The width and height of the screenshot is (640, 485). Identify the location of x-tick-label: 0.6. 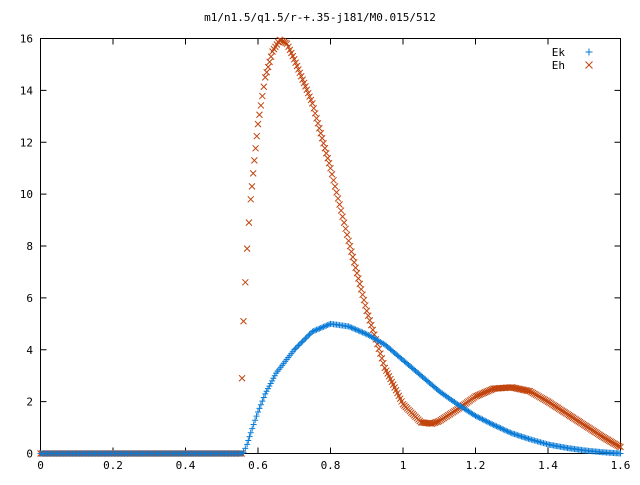
(258, 465).